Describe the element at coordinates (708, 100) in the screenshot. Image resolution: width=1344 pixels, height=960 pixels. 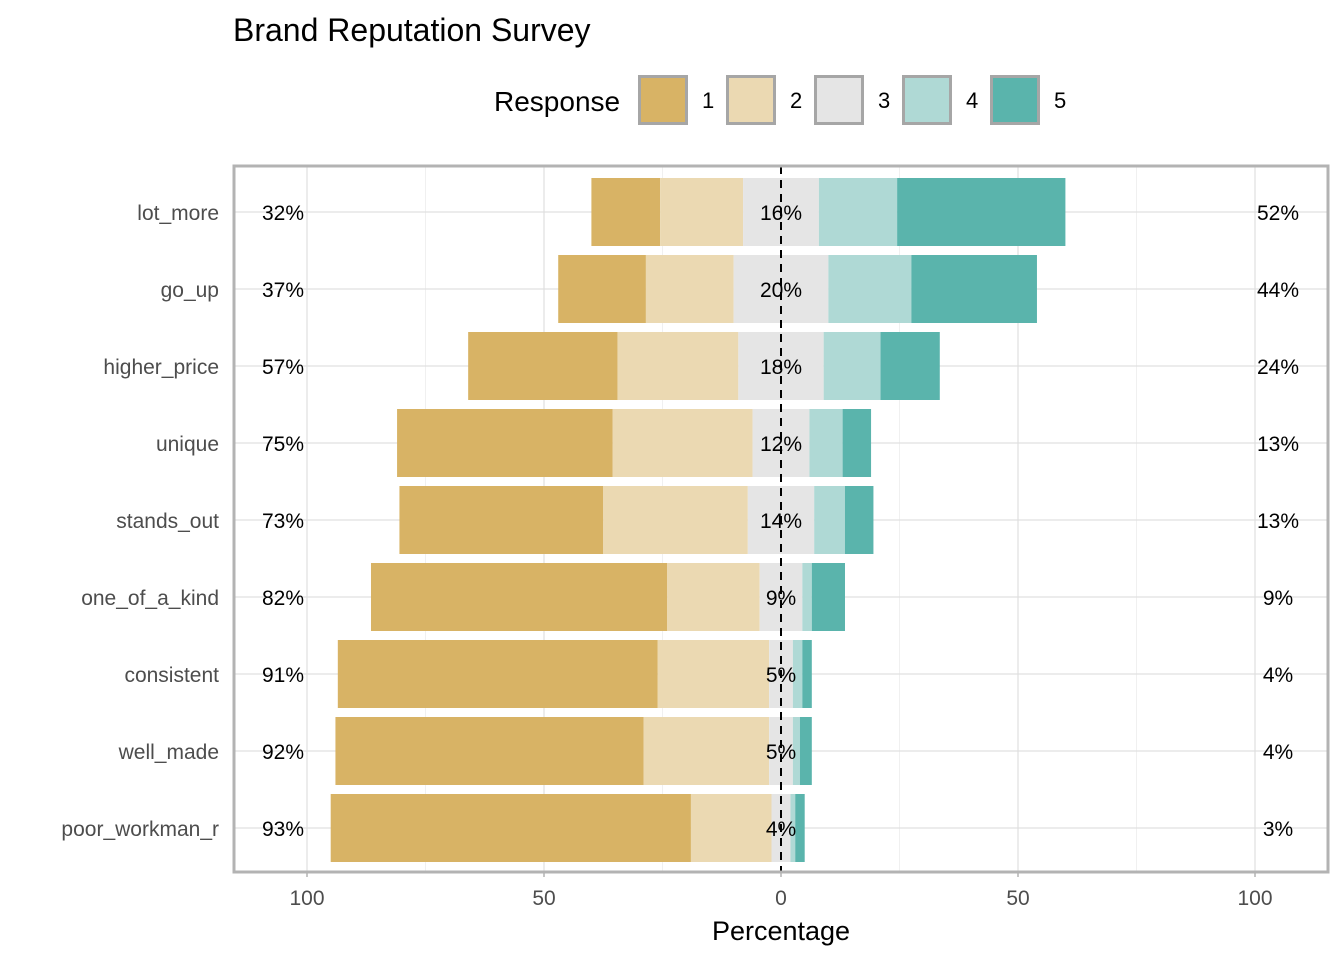
I see `legend-label-1: 1` at that location.